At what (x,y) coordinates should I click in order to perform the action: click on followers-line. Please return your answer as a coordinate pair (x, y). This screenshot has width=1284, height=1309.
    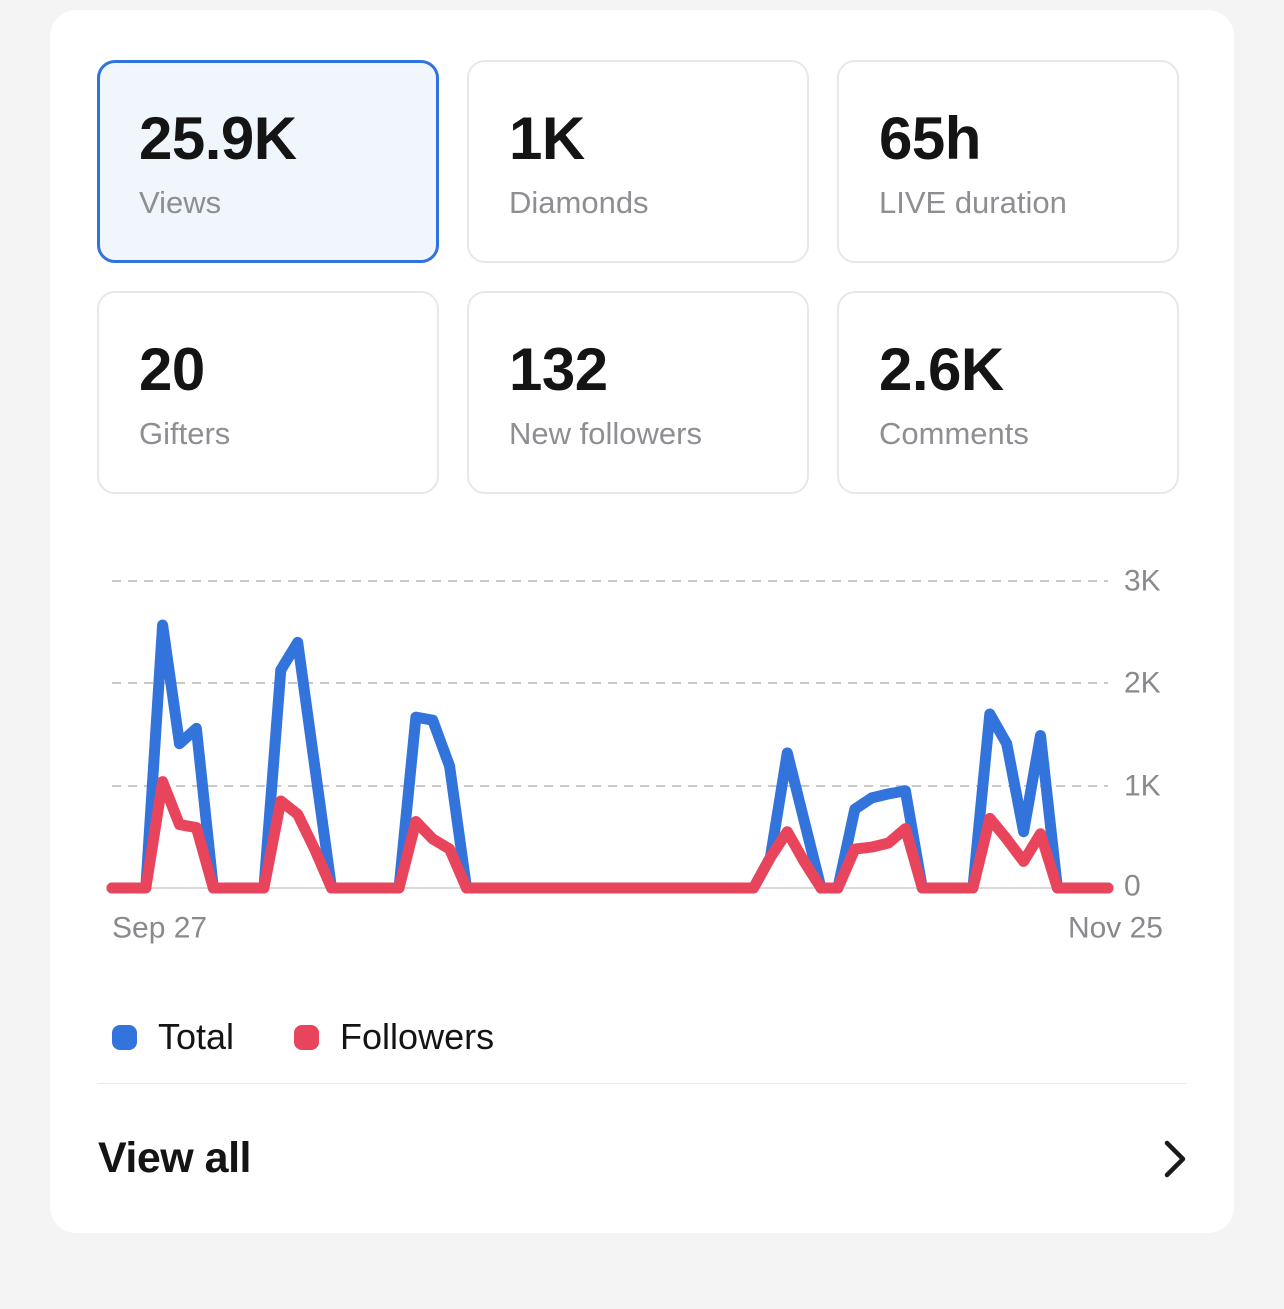
    Looking at the image, I should click on (610, 835).